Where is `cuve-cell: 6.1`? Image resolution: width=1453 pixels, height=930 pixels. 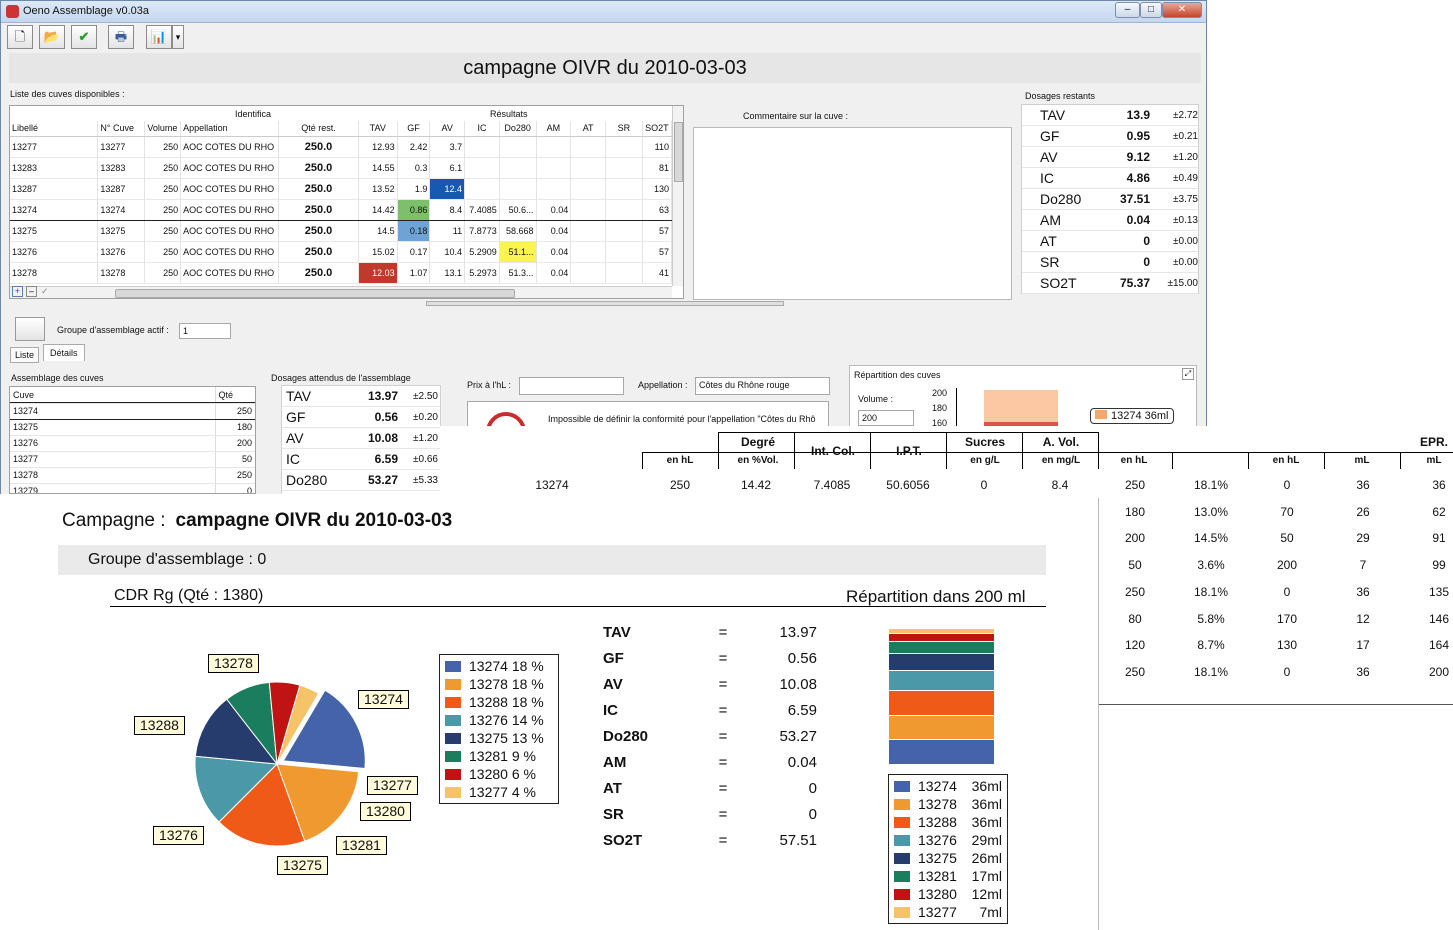 cuve-cell: 6.1 is located at coordinates (447, 168).